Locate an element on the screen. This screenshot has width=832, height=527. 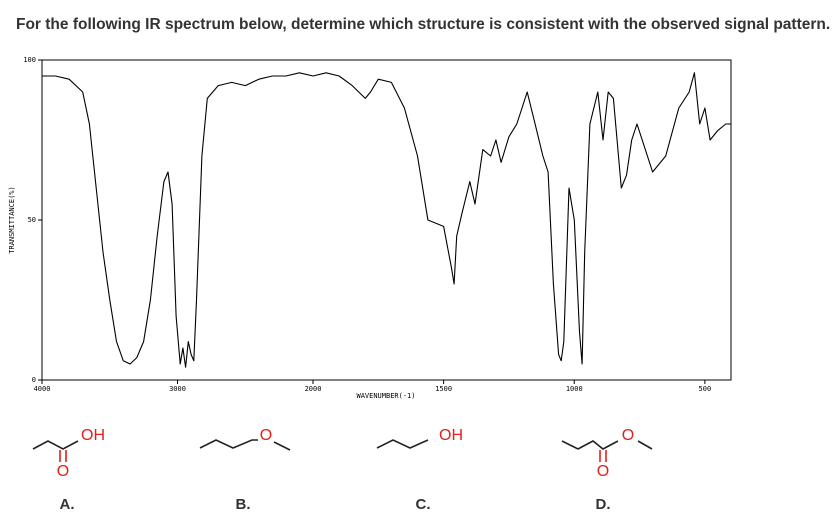
y-axis-label: TRANSMITTANCE(%) is located at coordinates (12, 219).